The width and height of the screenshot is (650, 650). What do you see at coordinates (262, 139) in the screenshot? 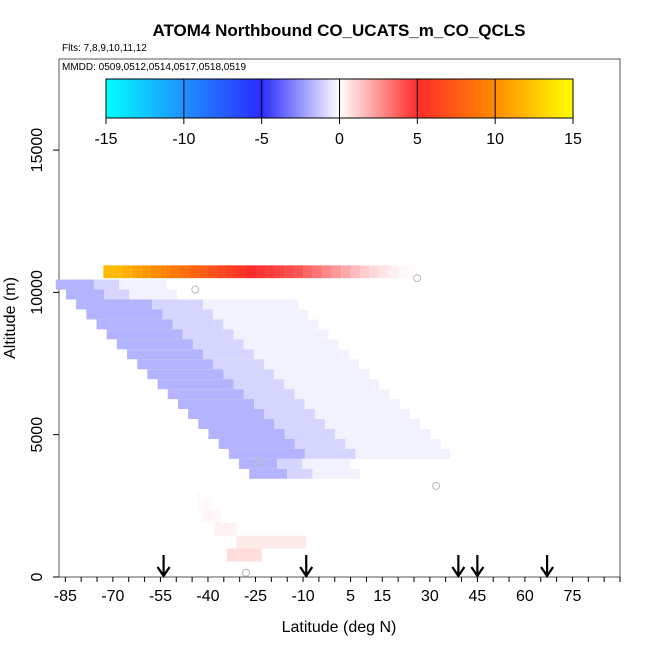
I see `colorbar-tick-label: -5` at bounding box center [262, 139].